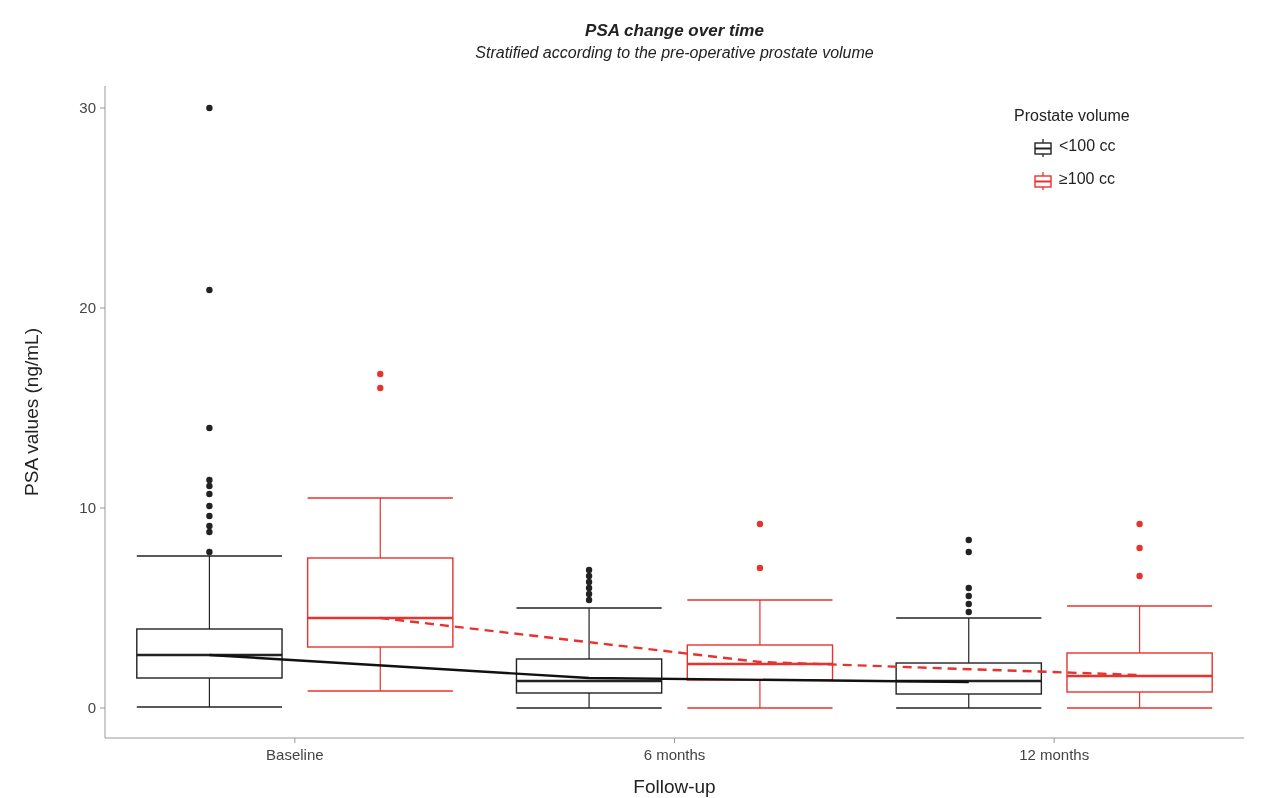  I want to click on chart-subtitle: Stratified according to the pre-operative prostate volume, so click(674, 52).